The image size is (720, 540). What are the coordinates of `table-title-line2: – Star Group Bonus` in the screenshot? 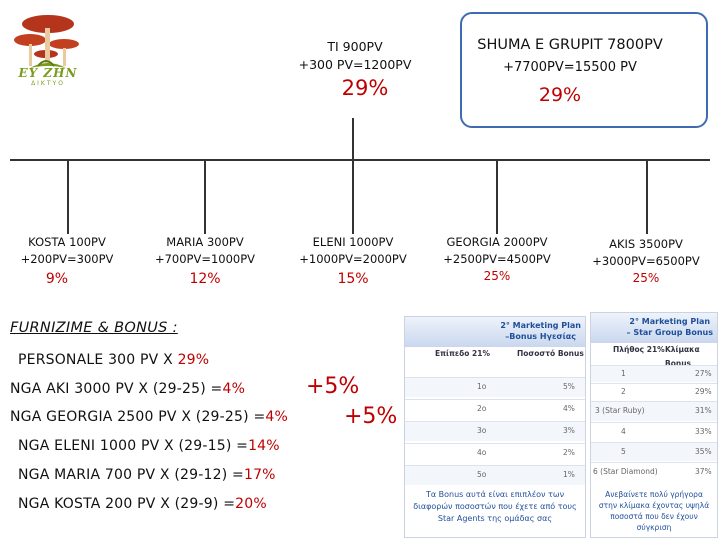 It's located at (669, 332).